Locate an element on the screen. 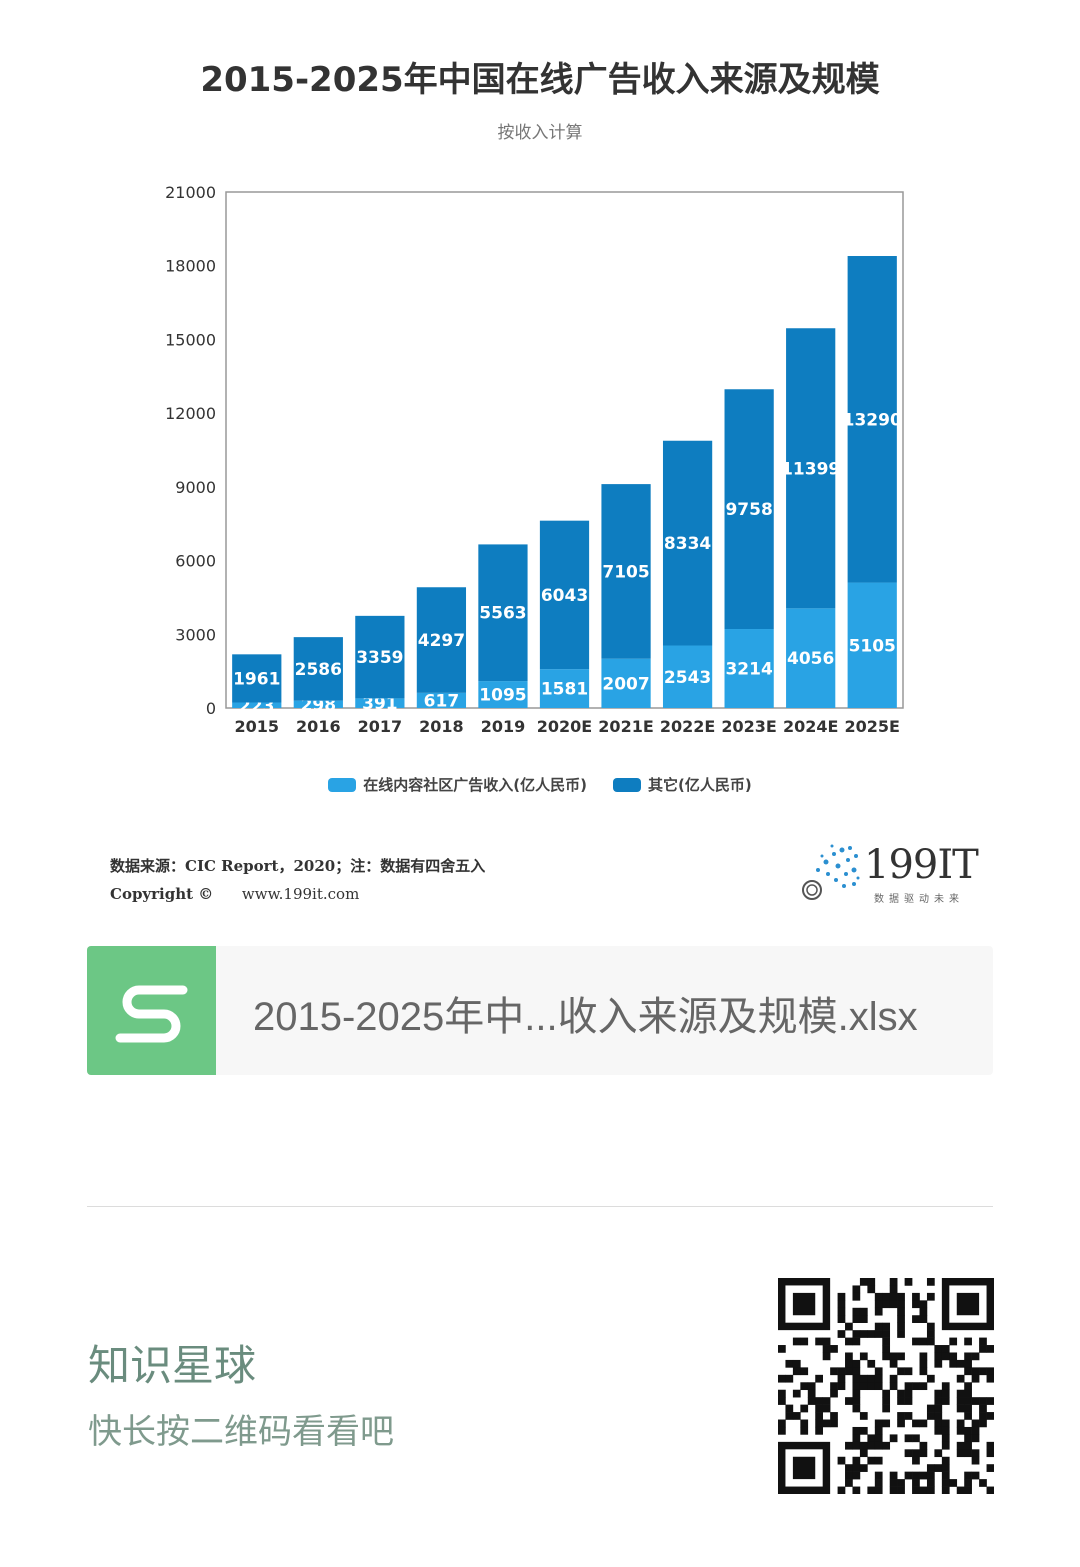 This screenshot has height=1567, width=1080. x-tick-label: 2018 is located at coordinates (441, 726).